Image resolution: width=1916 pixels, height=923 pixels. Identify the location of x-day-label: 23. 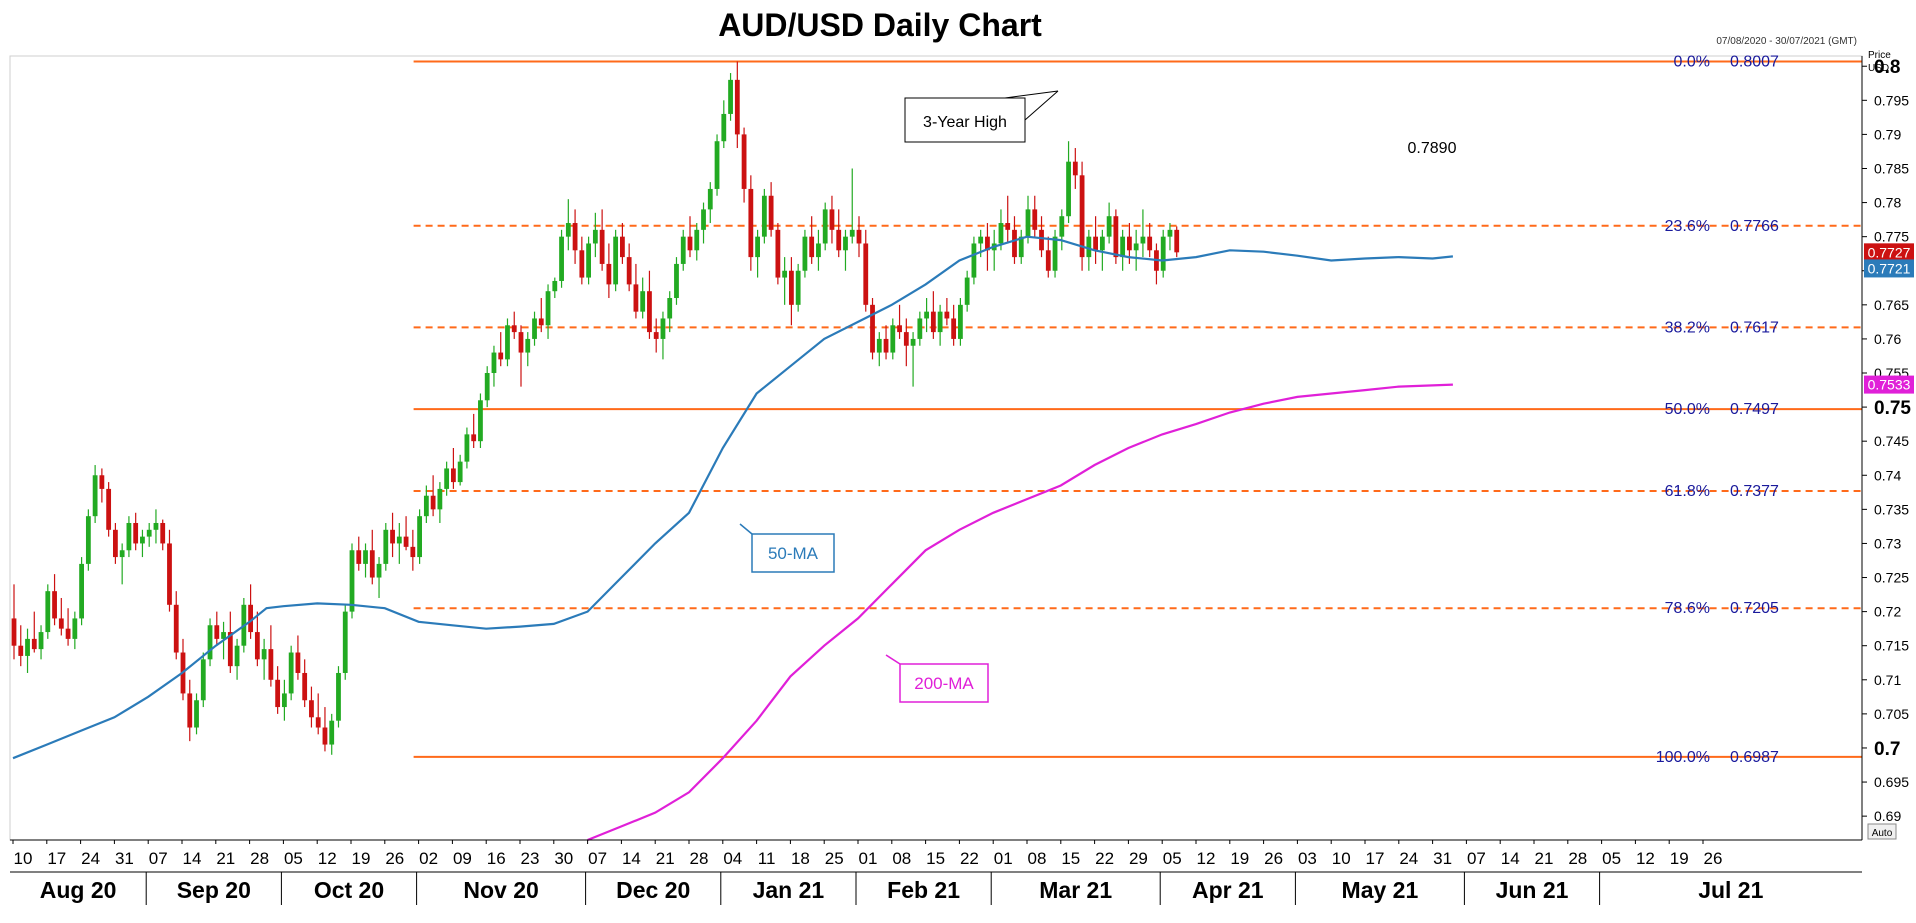
(530, 858).